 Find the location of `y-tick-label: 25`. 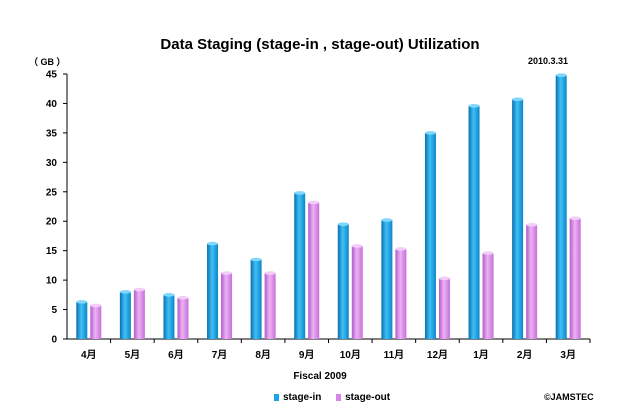

y-tick-label: 25 is located at coordinates (52, 192).